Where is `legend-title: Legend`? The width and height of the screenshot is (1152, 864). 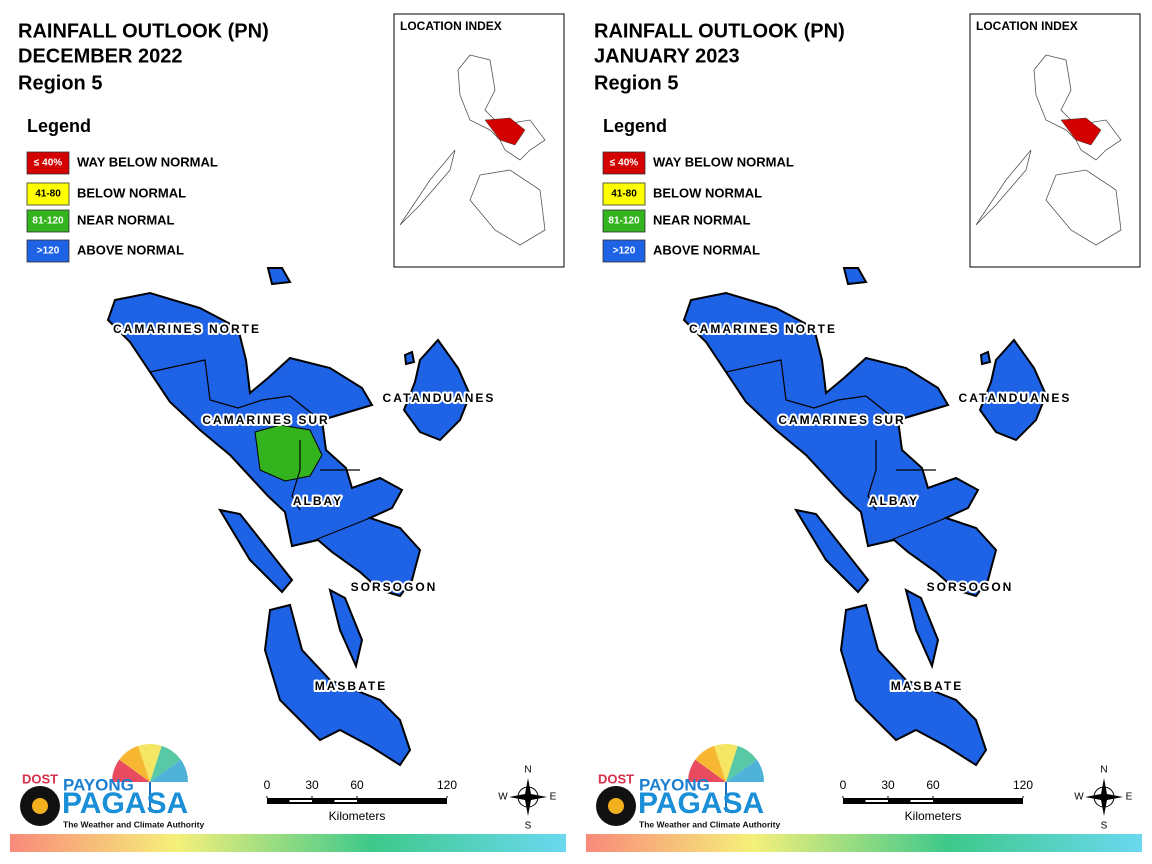
legend-title: Legend is located at coordinates (59, 126).